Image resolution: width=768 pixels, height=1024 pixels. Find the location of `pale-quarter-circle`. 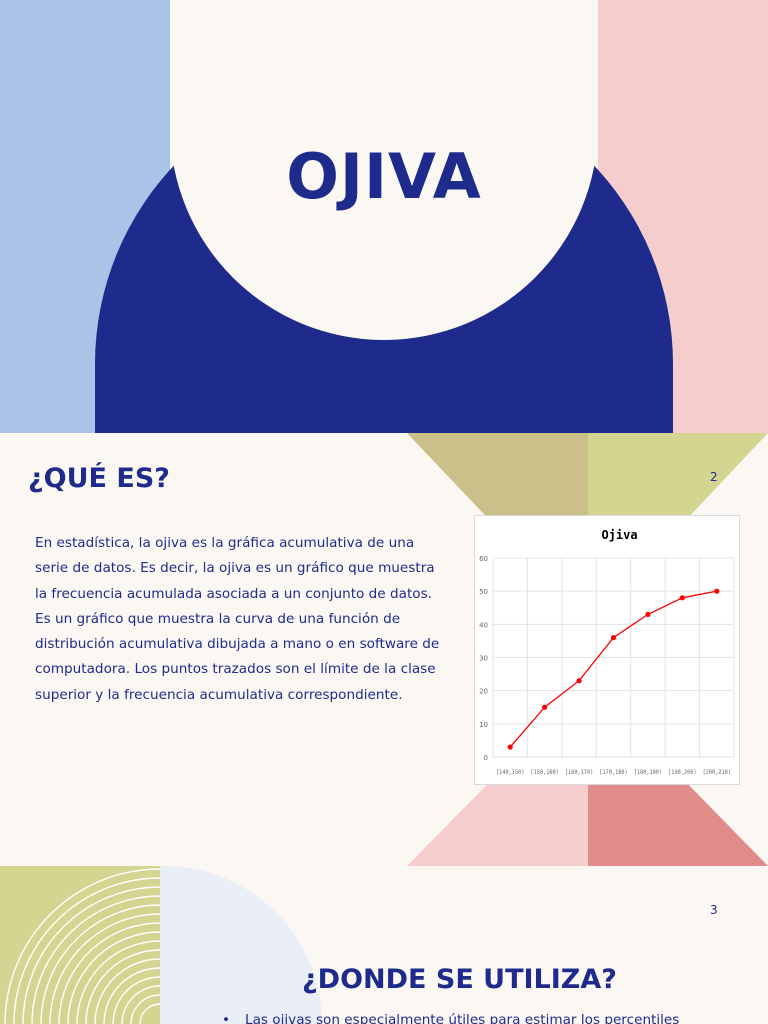

pale-quarter-circle is located at coordinates (241, 945).